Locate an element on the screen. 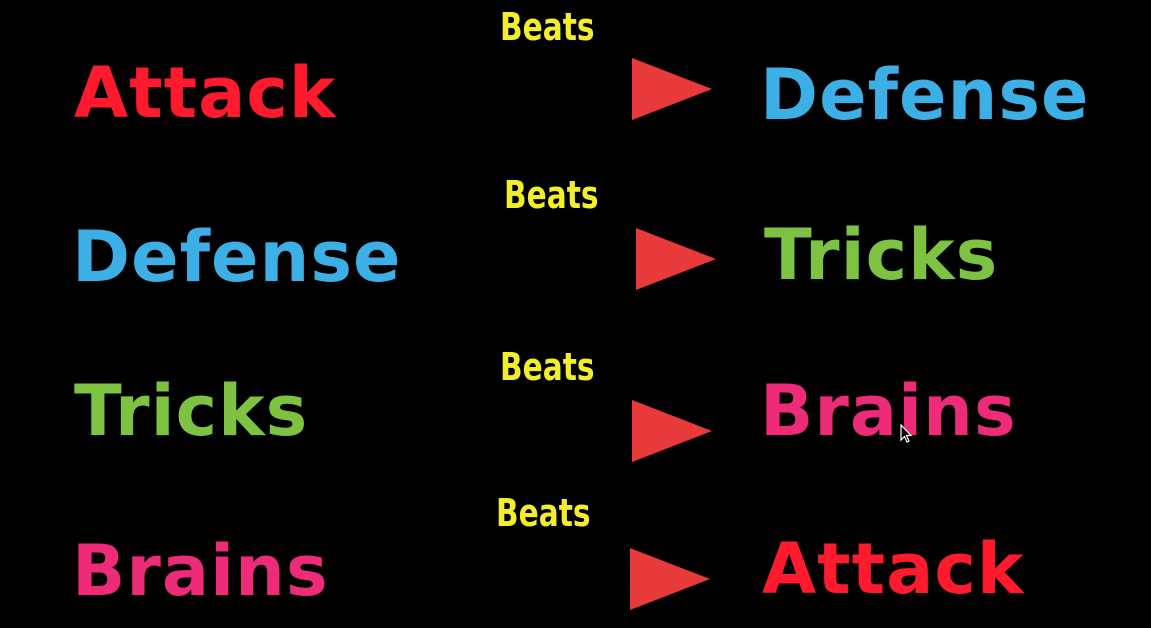  defender-word: Defense is located at coordinates (925, 95).